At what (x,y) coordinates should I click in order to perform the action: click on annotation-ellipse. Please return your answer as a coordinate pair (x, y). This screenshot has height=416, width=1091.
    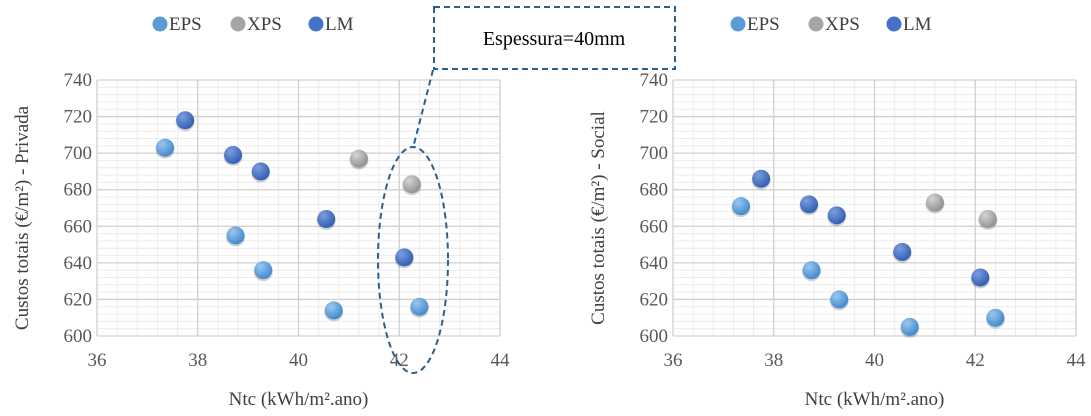
    Looking at the image, I should click on (413, 260).